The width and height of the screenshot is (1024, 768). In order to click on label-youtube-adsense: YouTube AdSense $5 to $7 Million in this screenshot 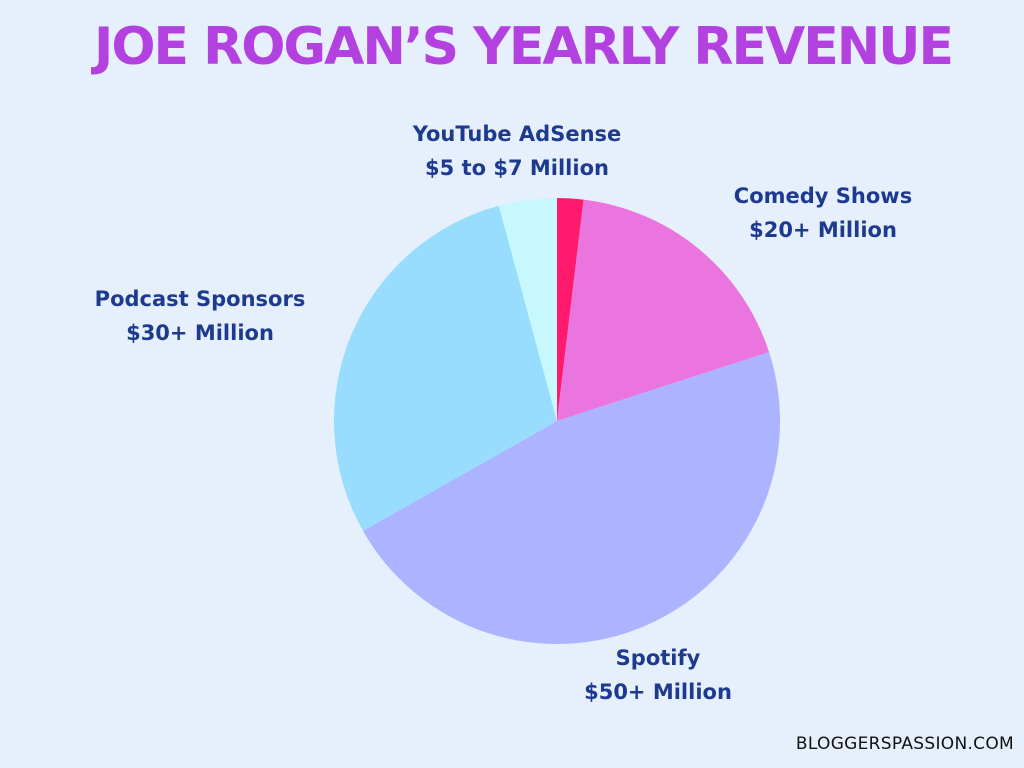, I will do `click(517, 151)`.